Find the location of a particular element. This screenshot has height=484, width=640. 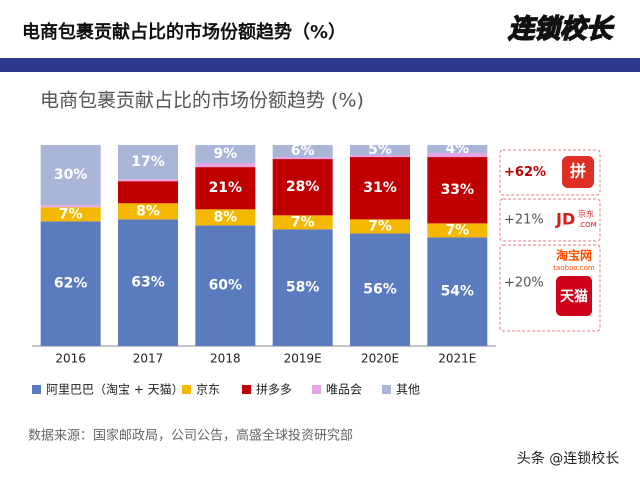

panel-change: +20% is located at coordinates (524, 283).